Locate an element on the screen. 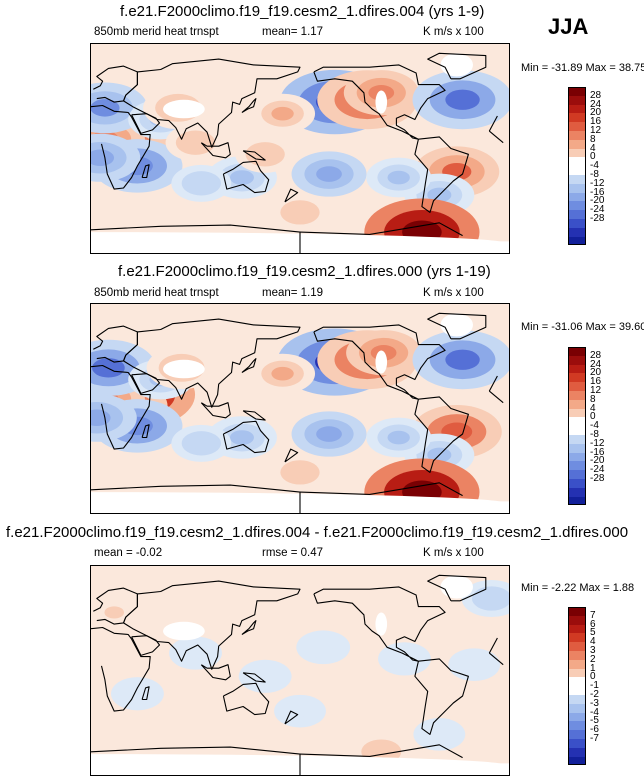 This screenshot has width=644, height=779. colorbar-tick-label: -20 is located at coordinates (597, 201).